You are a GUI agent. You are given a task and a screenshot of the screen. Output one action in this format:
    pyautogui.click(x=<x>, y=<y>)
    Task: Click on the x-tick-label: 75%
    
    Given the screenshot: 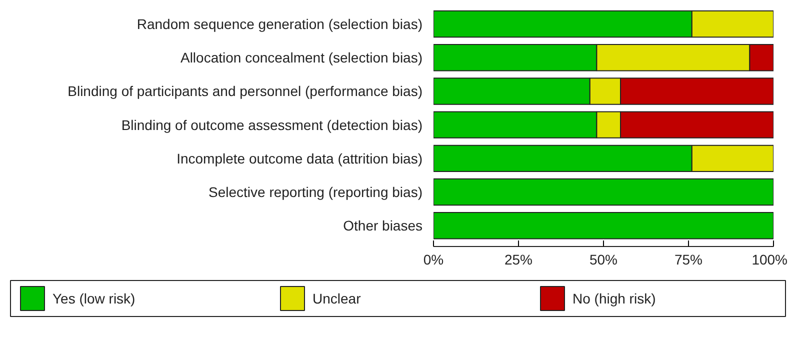 What is the action you would take?
    pyautogui.click(x=688, y=260)
    